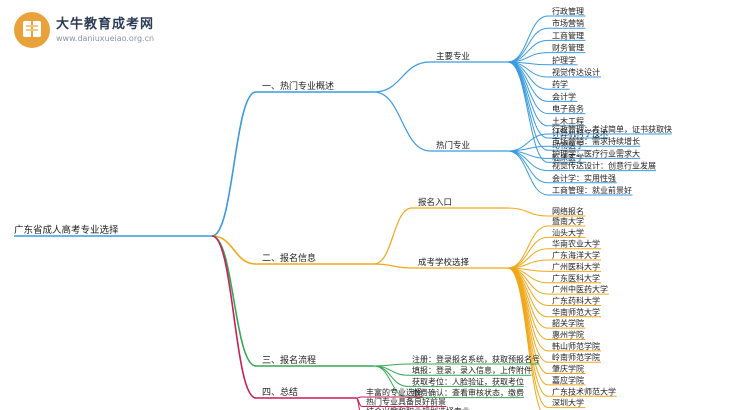 The width and height of the screenshot is (750, 410). I want to click on branch-label: 二、报名信息, so click(289, 258).